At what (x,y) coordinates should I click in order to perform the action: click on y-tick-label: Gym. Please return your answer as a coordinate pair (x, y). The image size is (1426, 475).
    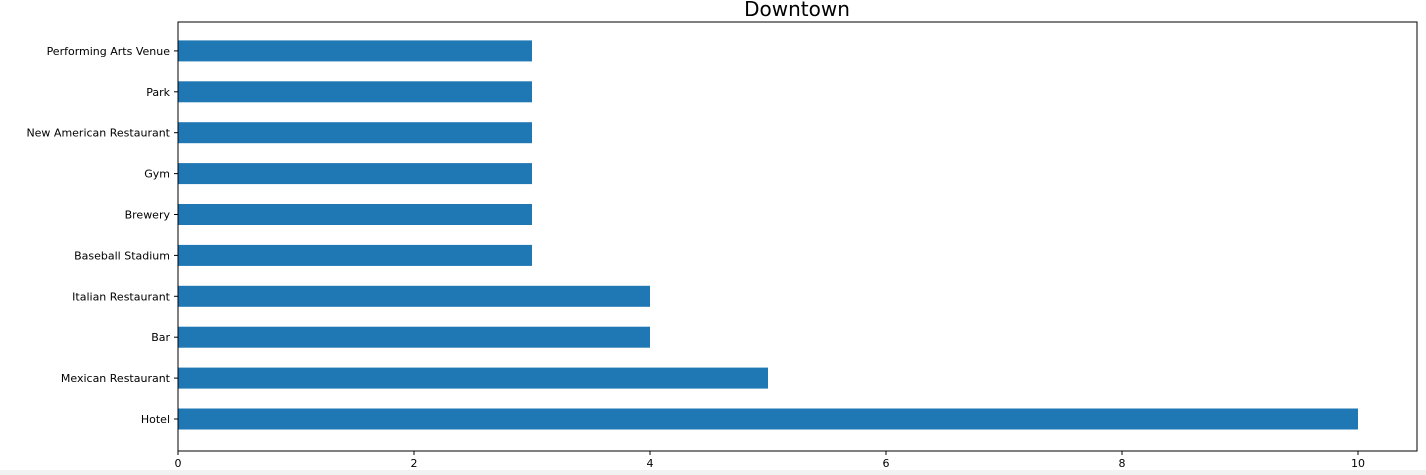
    Looking at the image, I should click on (157, 174).